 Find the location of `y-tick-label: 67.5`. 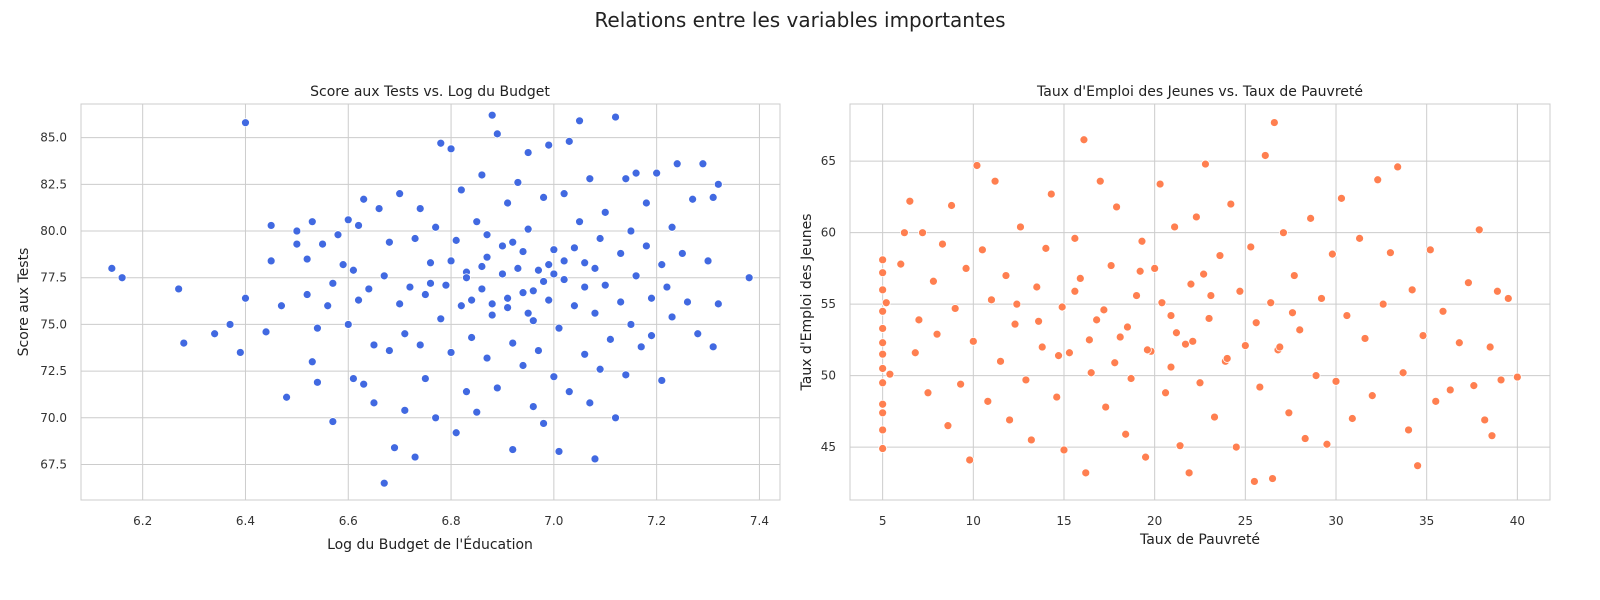

y-tick-label: 67.5 is located at coordinates (53, 465).